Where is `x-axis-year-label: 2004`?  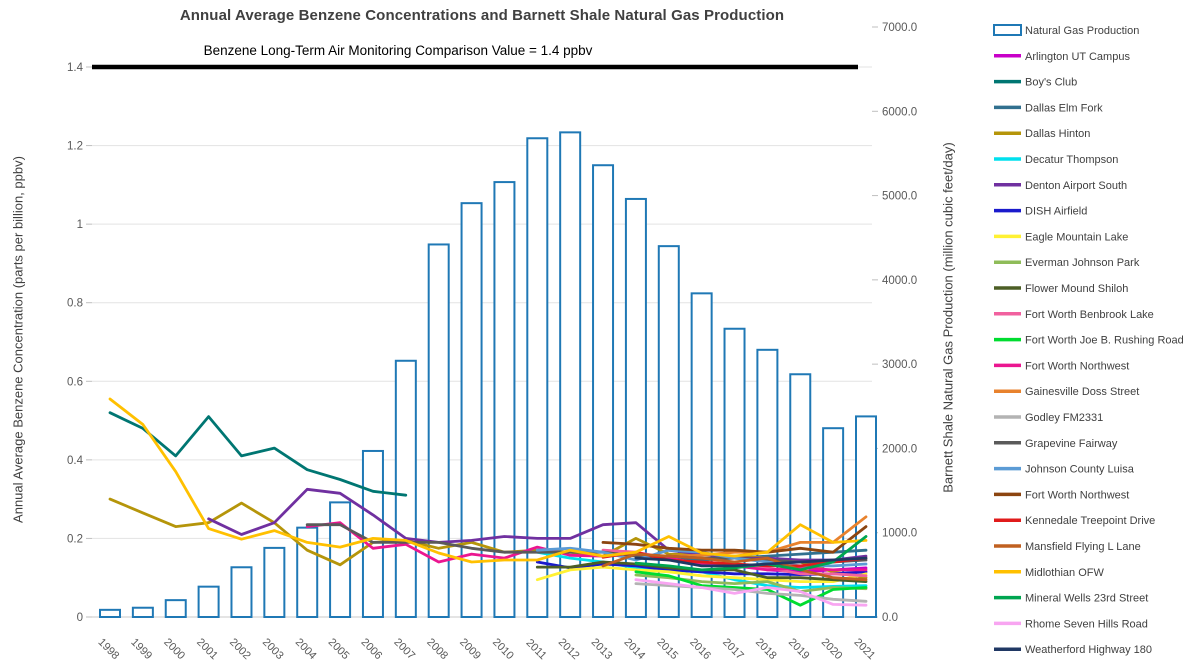 x-axis-year-label: 2004 is located at coordinates (306, 649).